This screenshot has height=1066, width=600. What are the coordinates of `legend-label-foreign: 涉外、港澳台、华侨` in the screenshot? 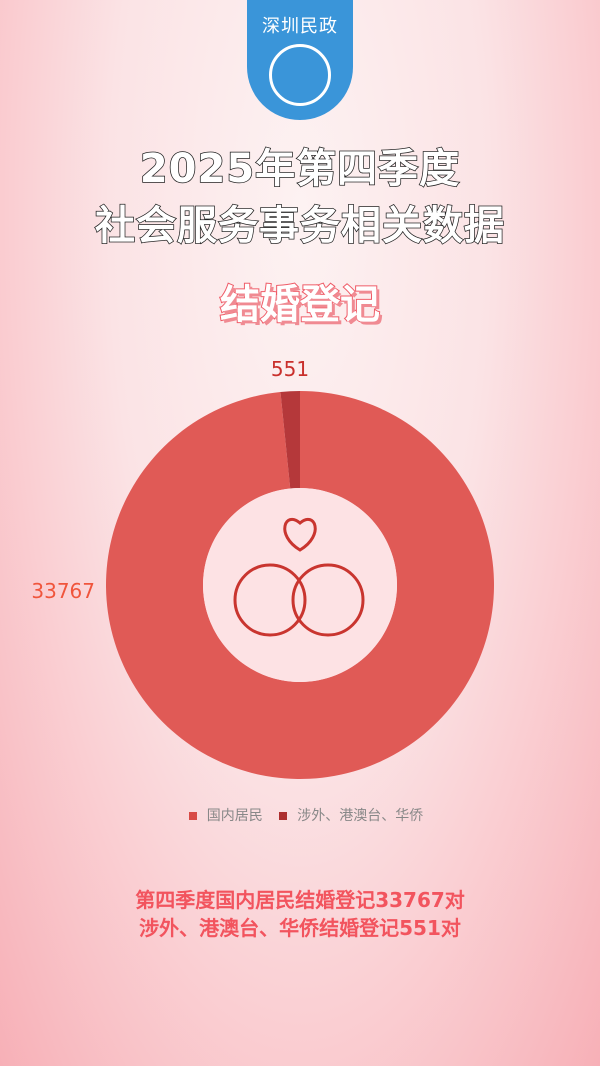 It's located at (360, 816).